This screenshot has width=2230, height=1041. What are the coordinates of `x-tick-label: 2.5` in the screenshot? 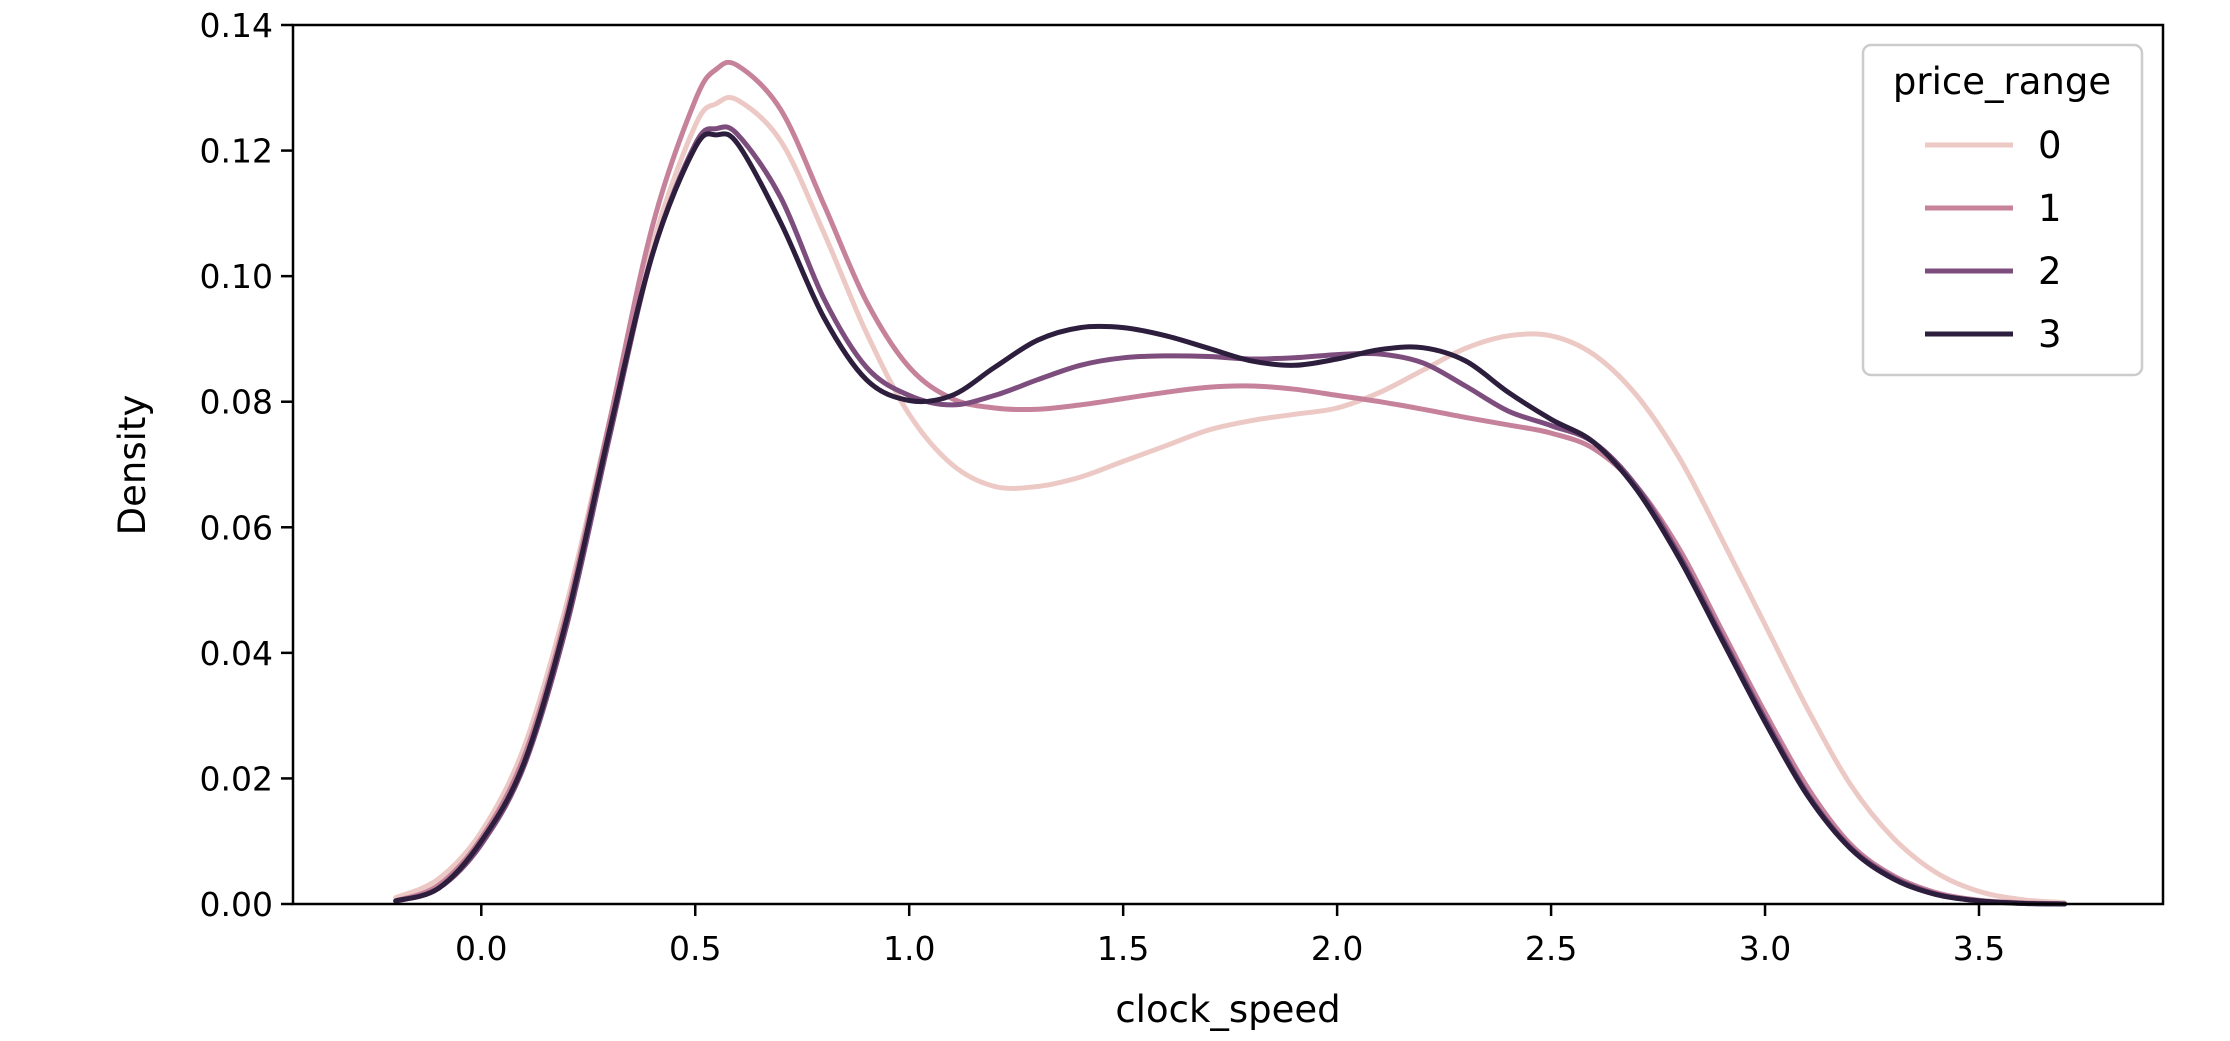 It's located at (1551, 948).